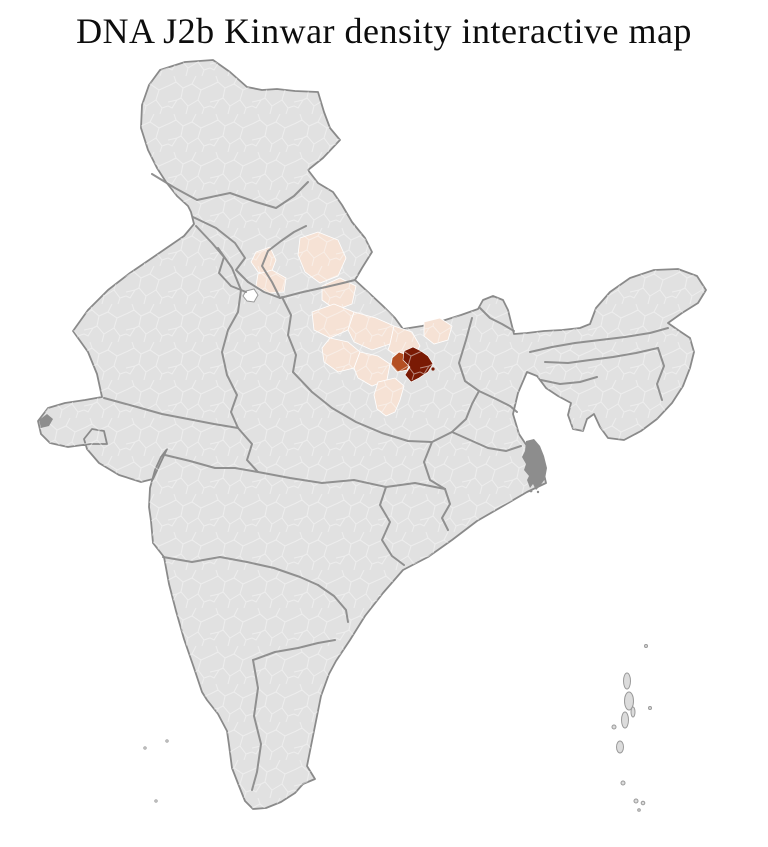  Describe the element at coordinates (156, 771) in the screenshot. I see `lakshadweep-islands` at that location.